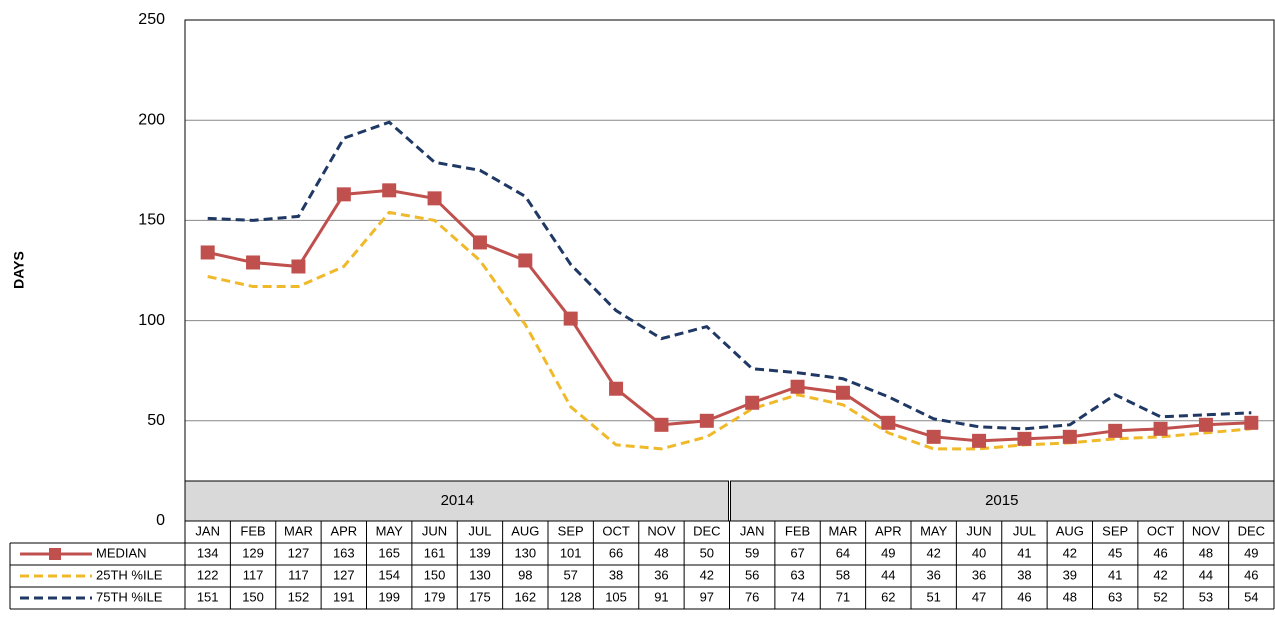 The image size is (1275, 628). What do you see at coordinates (129, 574) in the screenshot?
I see `legend-label: 25TH %ILE` at bounding box center [129, 574].